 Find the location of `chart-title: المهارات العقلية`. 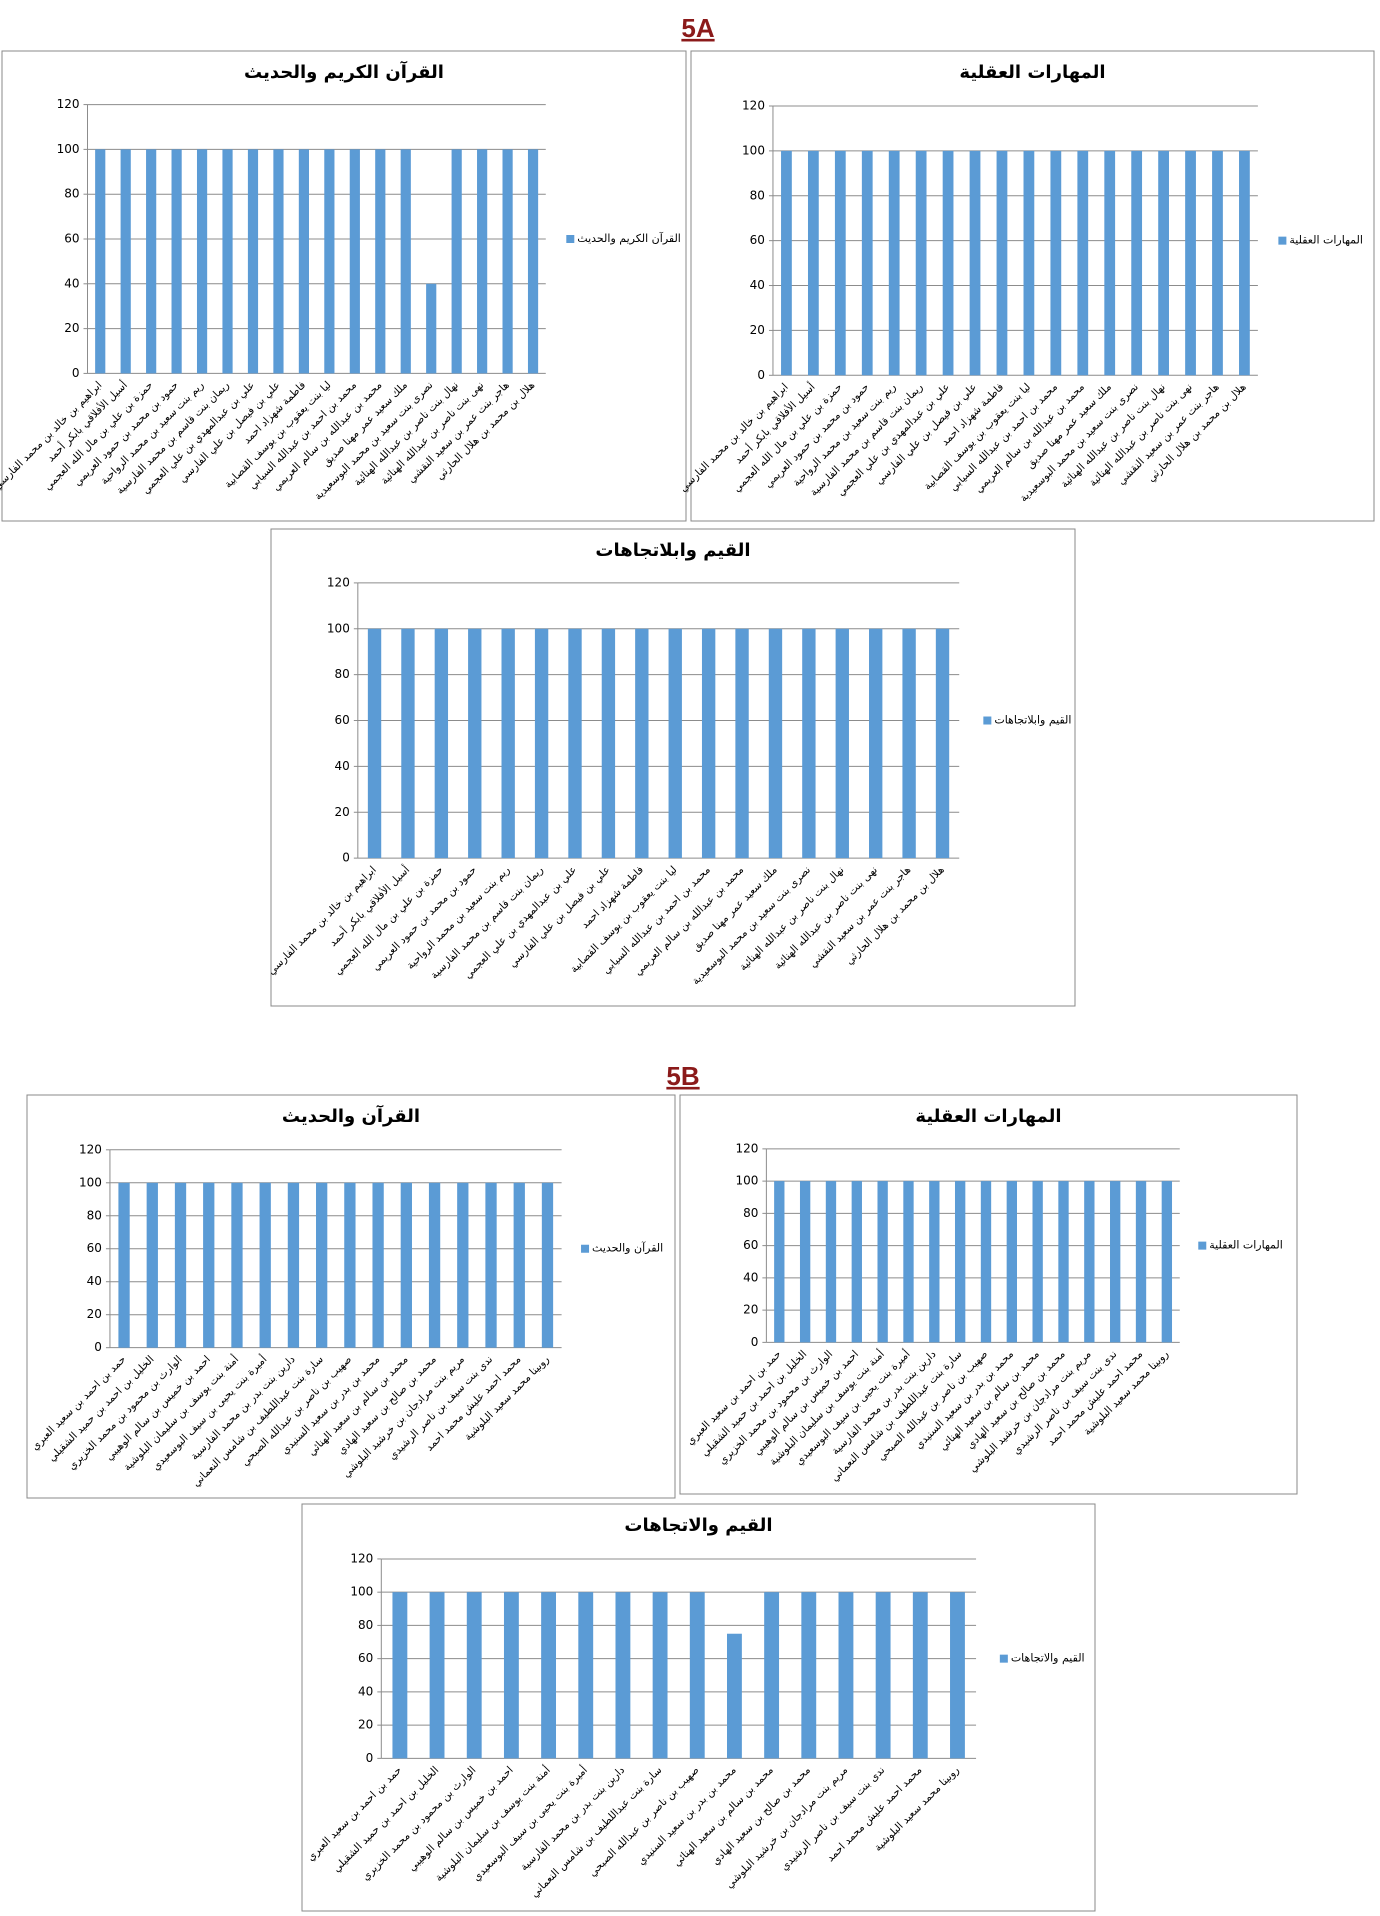

chart-title: المهارات العقلية is located at coordinates (988, 1116).